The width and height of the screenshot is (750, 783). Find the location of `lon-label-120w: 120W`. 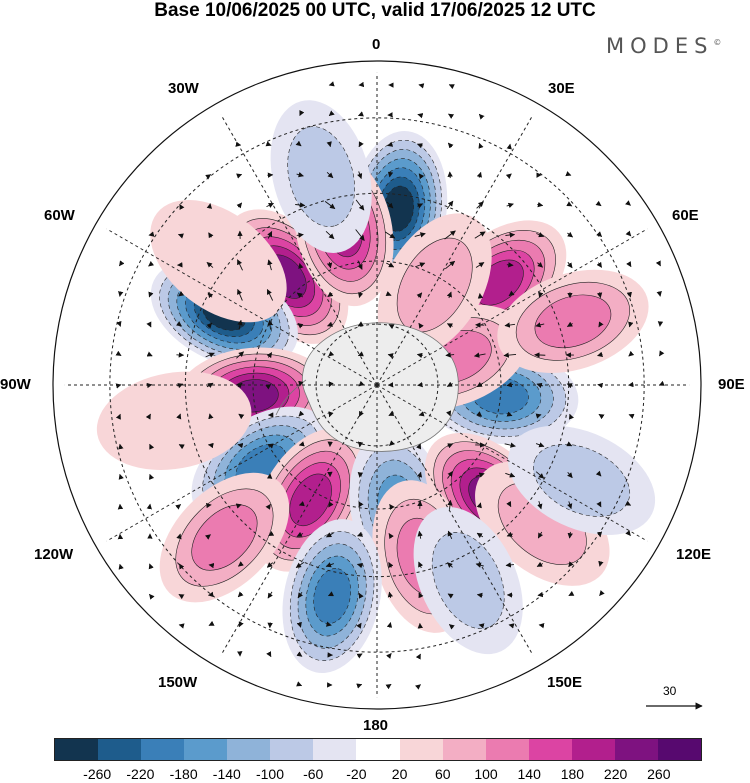

lon-label-120w: 120W is located at coordinates (54, 554).